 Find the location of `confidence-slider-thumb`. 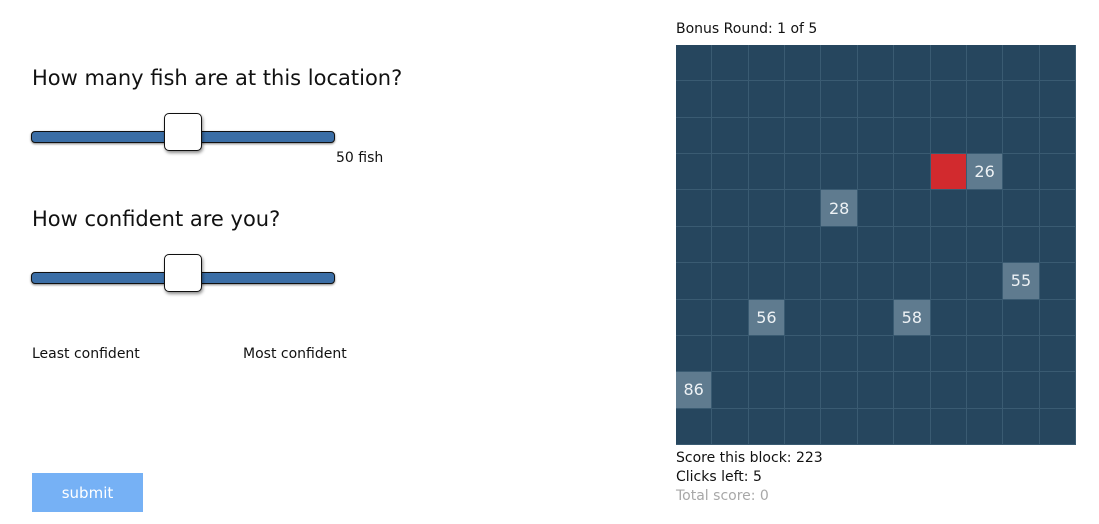

confidence-slider-thumb is located at coordinates (183, 273).